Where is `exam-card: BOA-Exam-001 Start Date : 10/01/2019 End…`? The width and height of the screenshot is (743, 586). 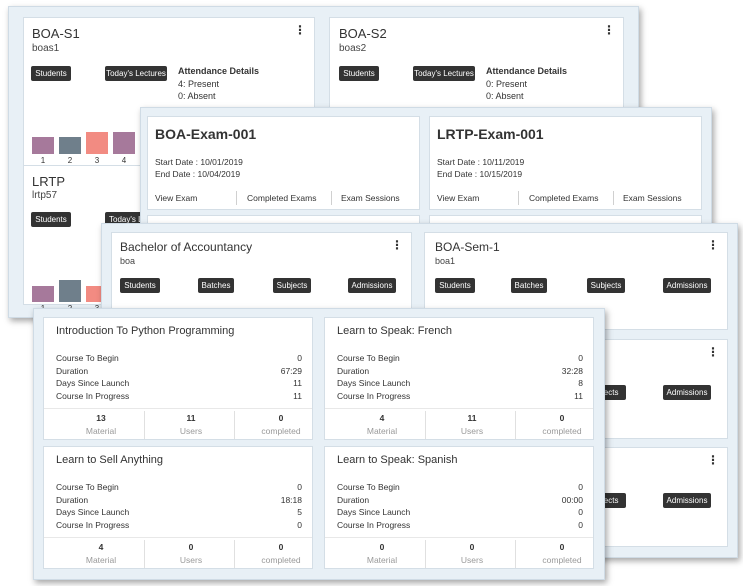
exam-card: BOA-Exam-001 Start Date : 10/01/2019 End… is located at coordinates (283, 163).